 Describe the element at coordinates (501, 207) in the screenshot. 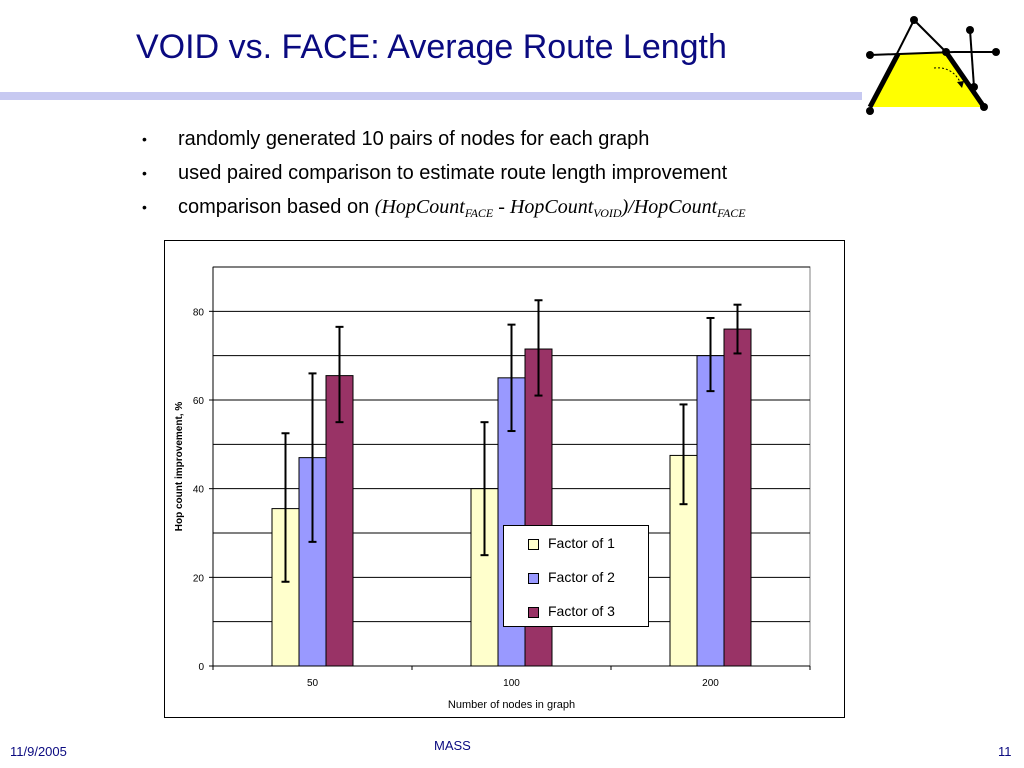

I see `formula-operator: -` at that location.